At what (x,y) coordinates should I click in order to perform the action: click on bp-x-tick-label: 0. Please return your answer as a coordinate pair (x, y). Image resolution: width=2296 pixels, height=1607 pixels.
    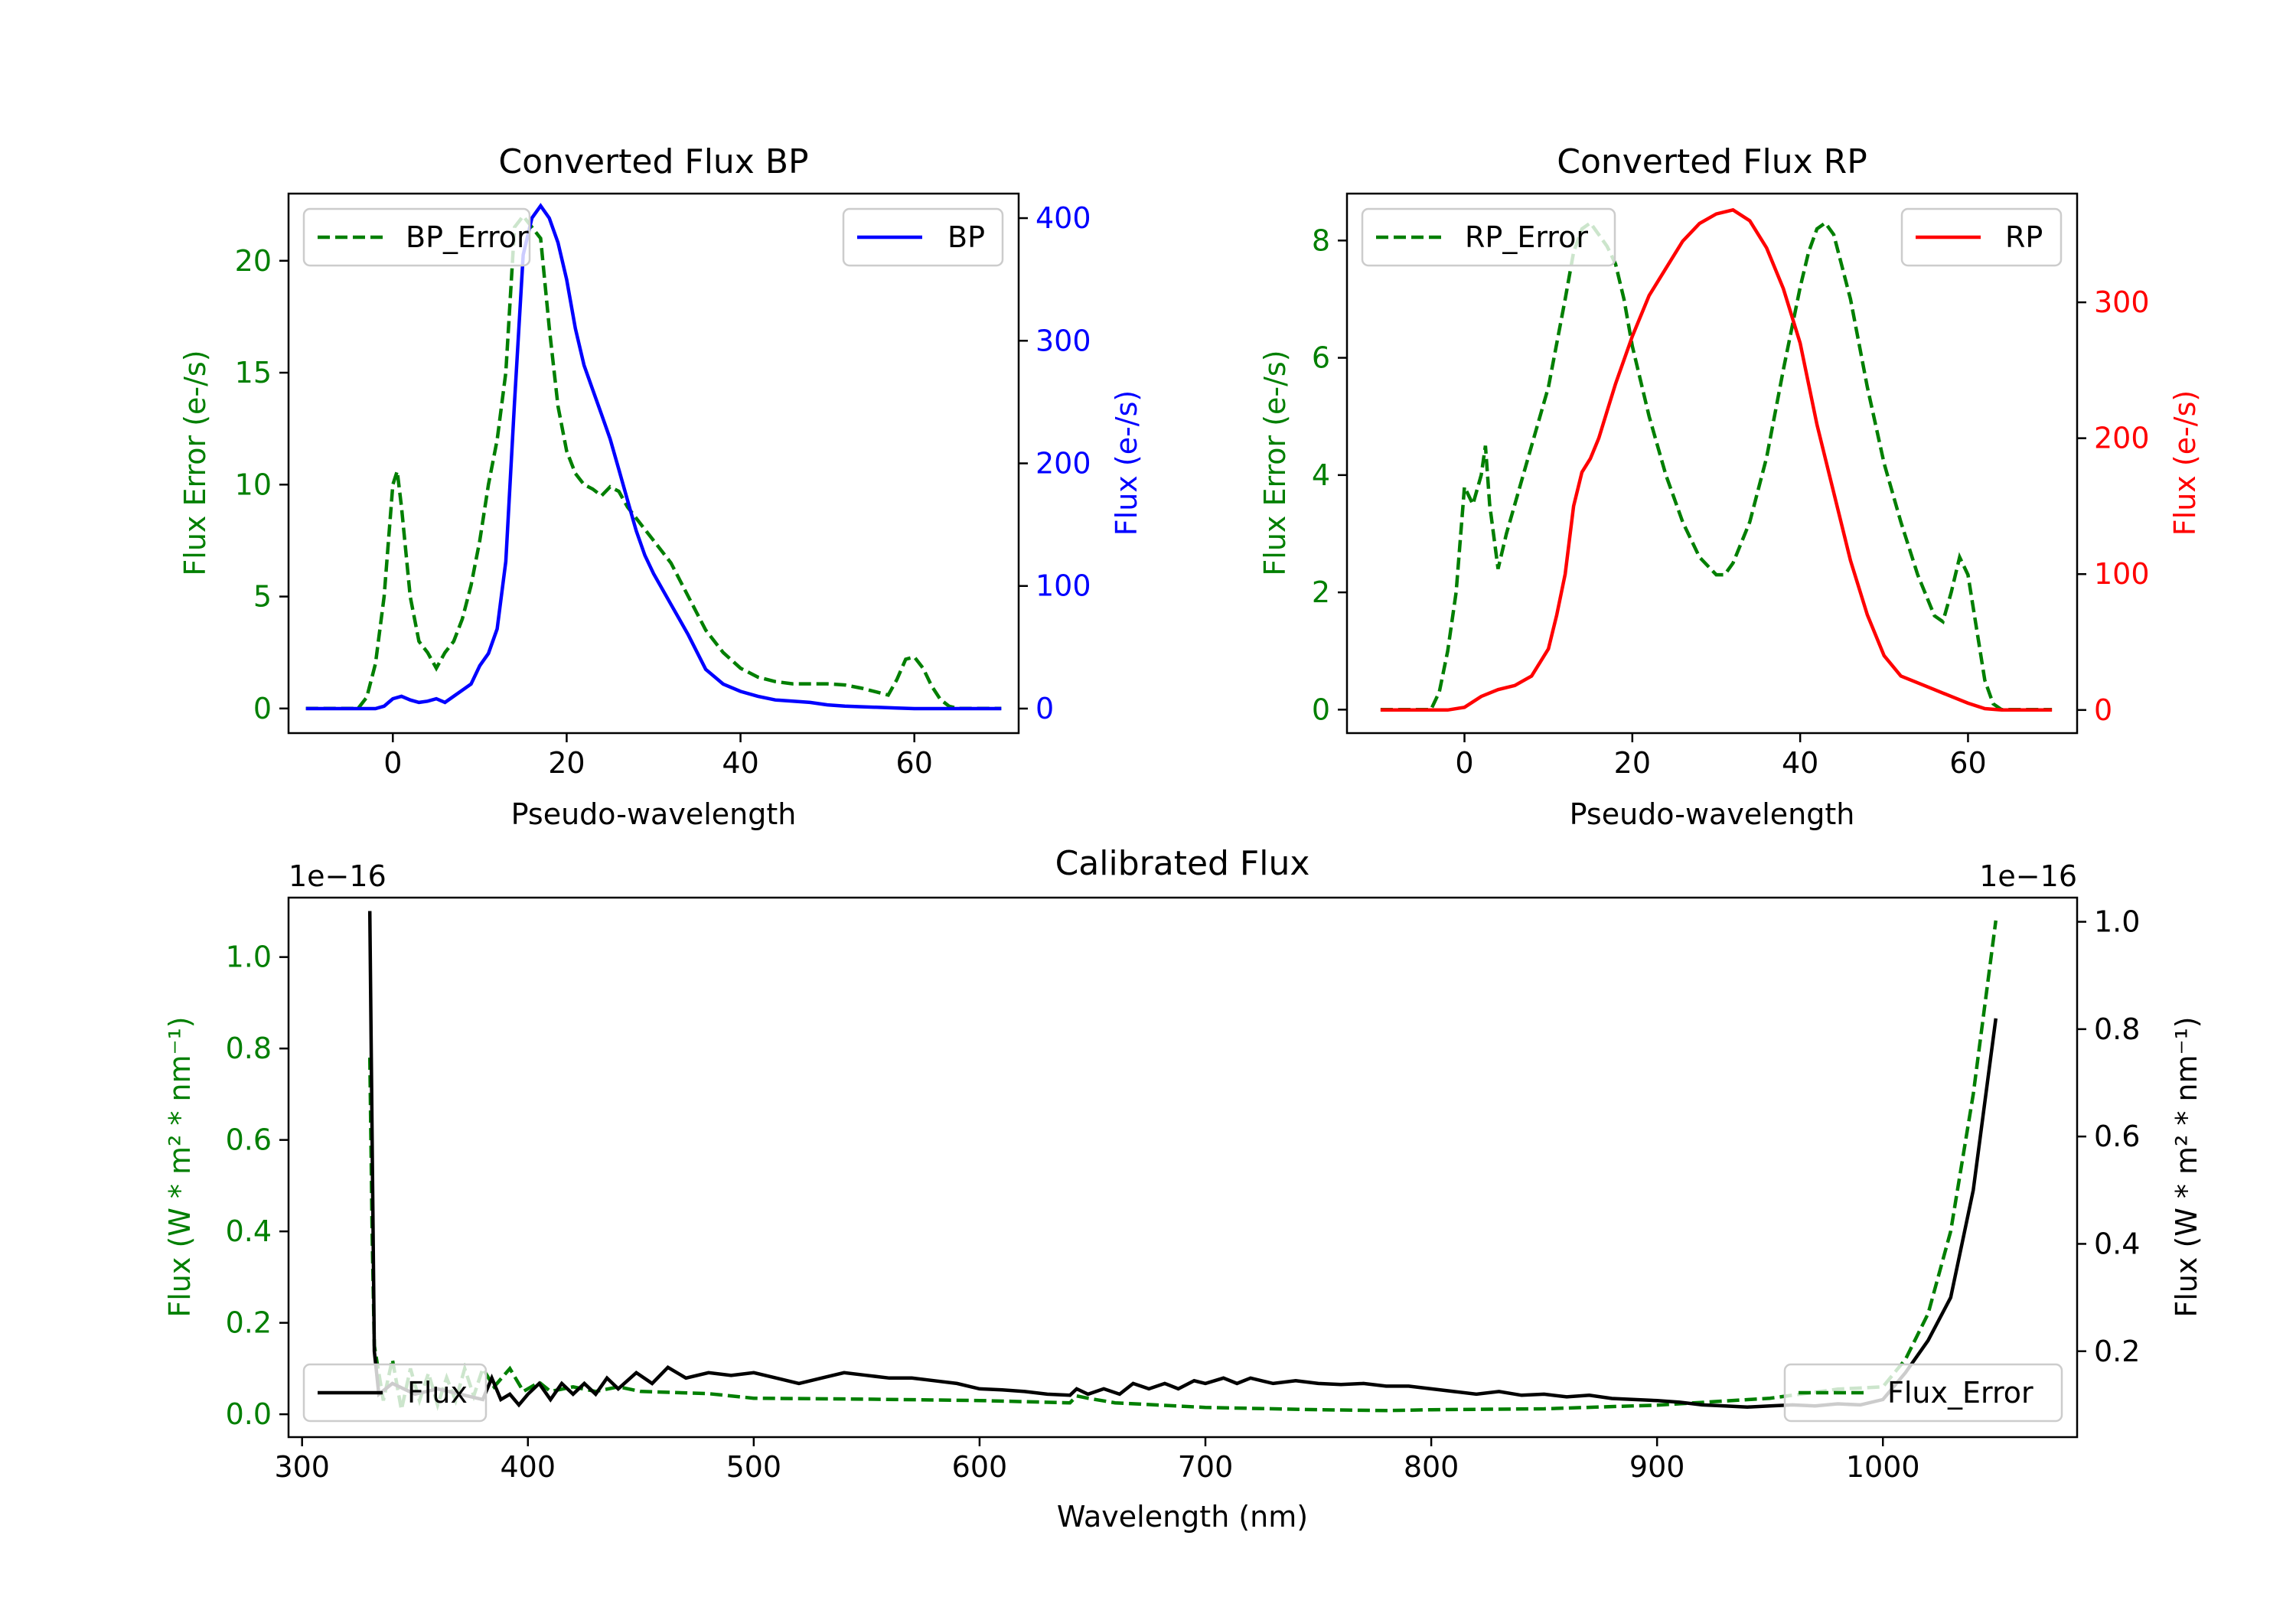
    Looking at the image, I should click on (392, 763).